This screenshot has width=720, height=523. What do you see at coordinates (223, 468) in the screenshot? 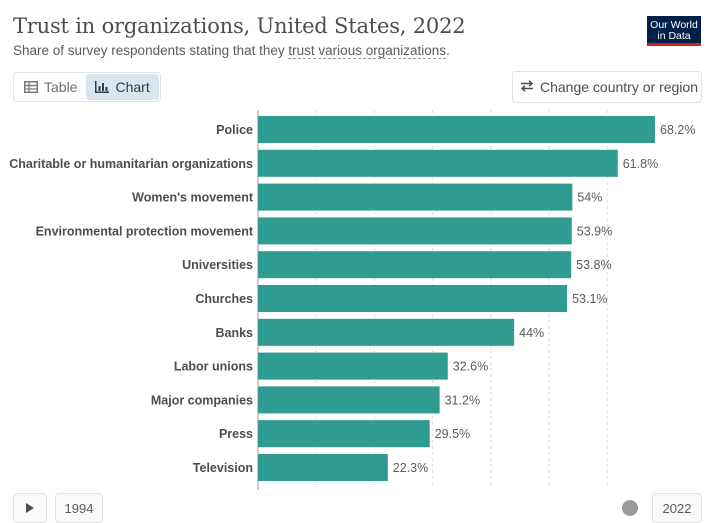
I see `category-label-10: Television` at bounding box center [223, 468].